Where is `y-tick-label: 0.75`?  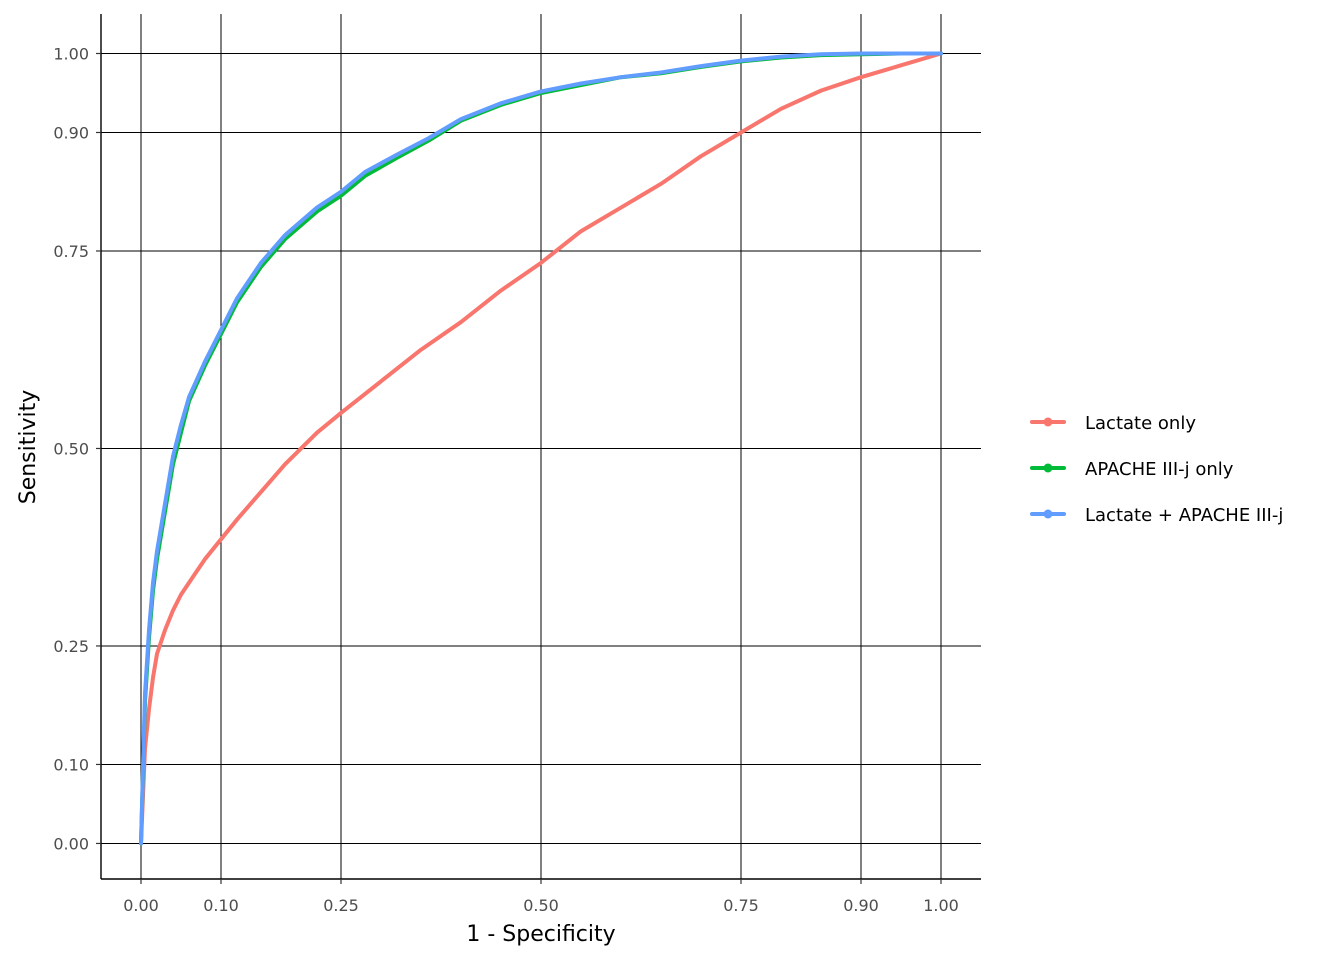 y-tick-label: 0.75 is located at coordinates (71, 251).